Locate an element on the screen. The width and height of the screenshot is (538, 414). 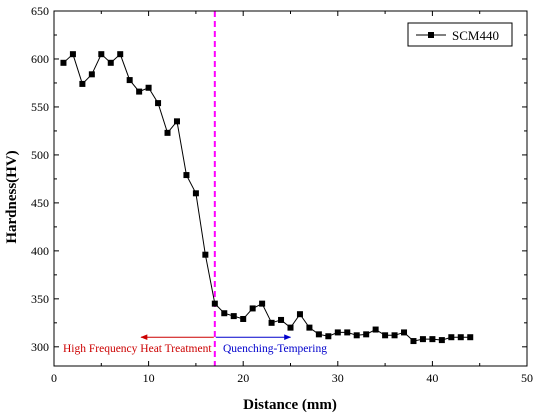
x-tick-label: 50 is located at coordinates (527, 378).